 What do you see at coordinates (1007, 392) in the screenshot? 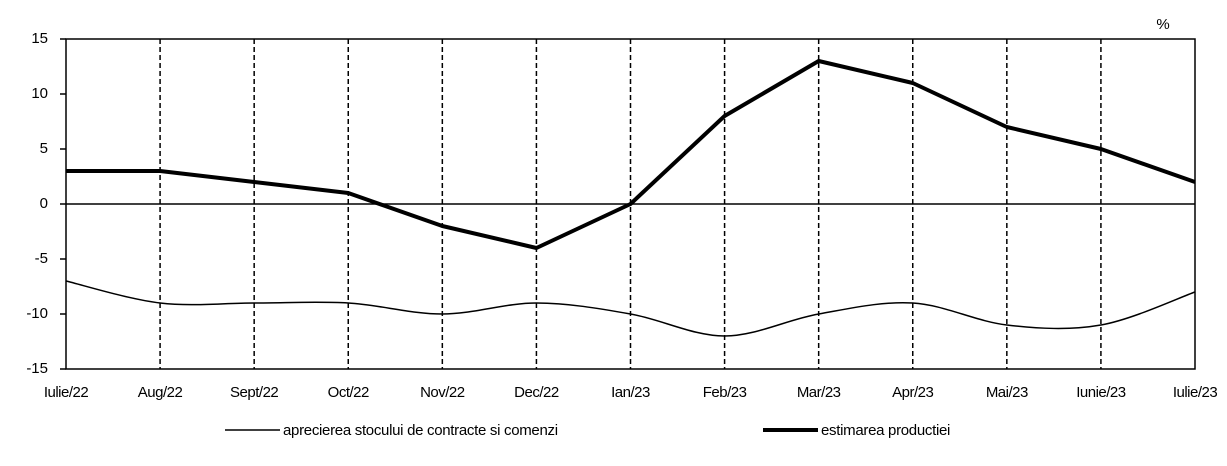
I see `x-tick-label: Mai/23` at bounding box center [1007, 392].